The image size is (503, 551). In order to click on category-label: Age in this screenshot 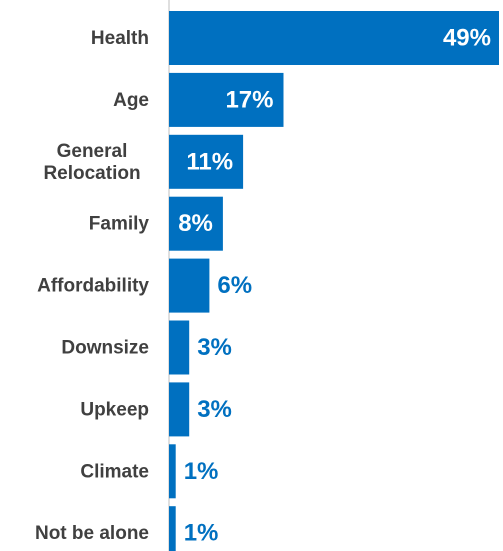, I will do `click(131, 99)`.